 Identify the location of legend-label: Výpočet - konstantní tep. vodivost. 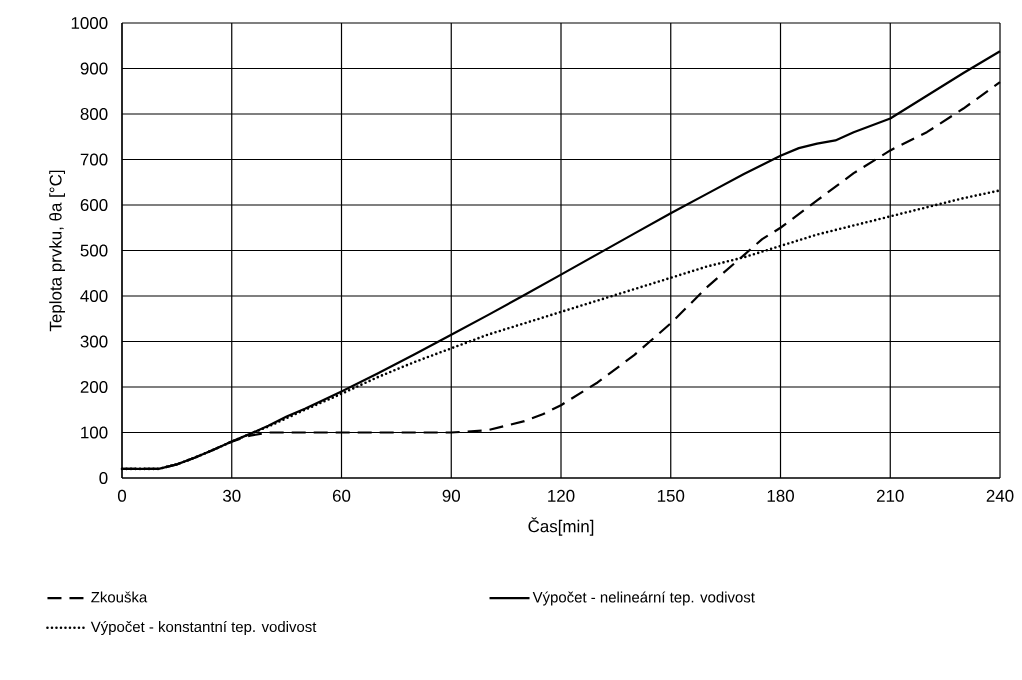
(203, 628).